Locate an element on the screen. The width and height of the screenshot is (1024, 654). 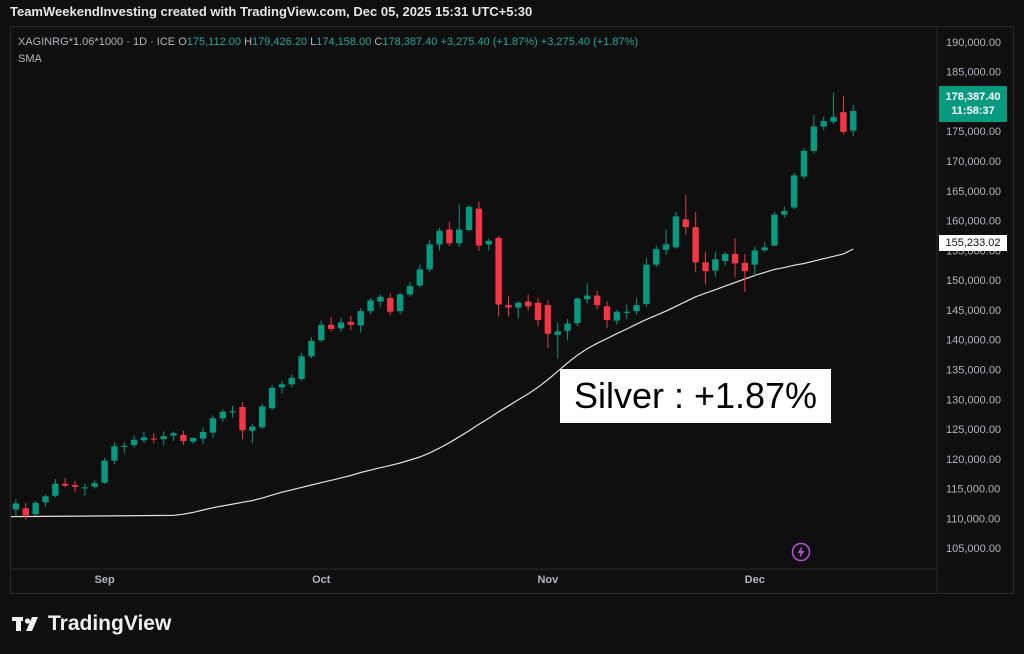
y-tick-label: 175,000.00 is located at coordinates (973, 132).